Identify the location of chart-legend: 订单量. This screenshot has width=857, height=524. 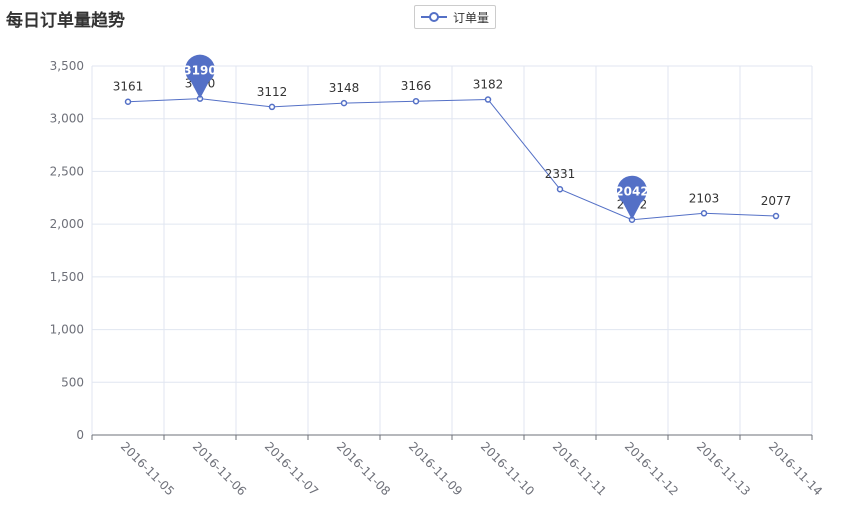
(455, 17).